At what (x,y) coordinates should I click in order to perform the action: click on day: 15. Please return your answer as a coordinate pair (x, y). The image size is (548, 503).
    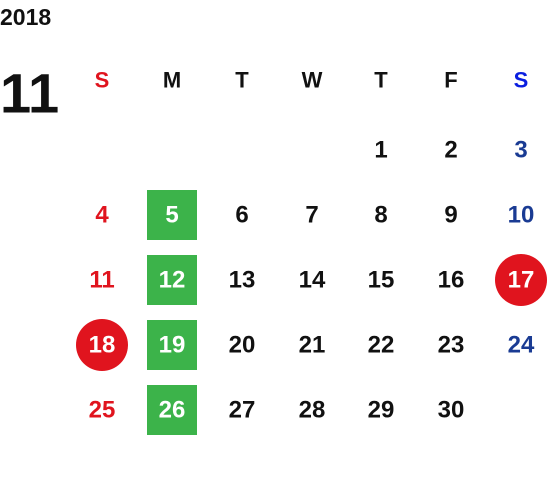
    Looking at the image, I should click on (381, 280).